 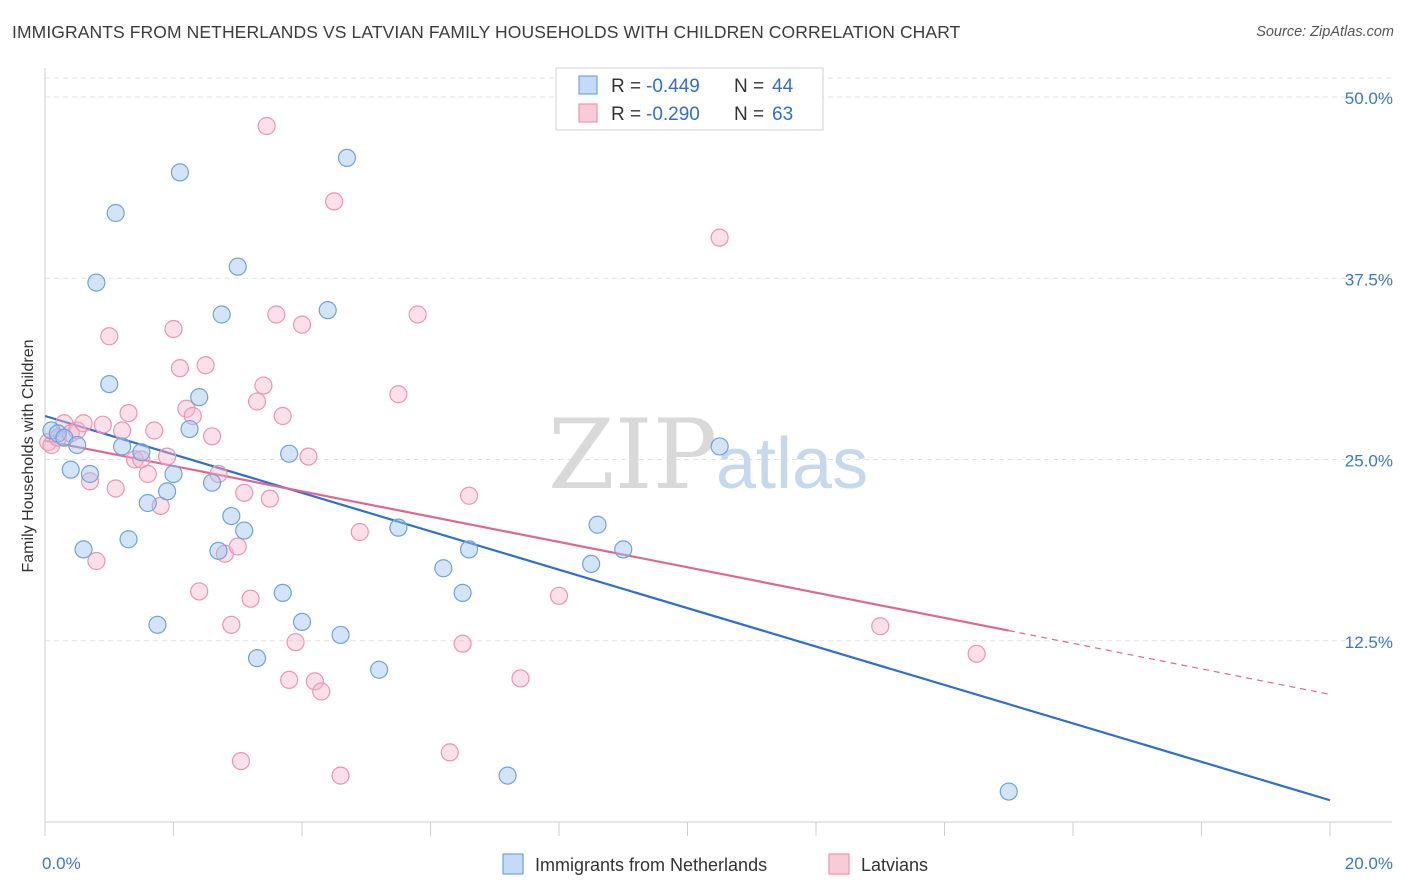 What do you see at coordinates (689, 99) in the screenshot?
I see `stats-legend-box` at bounding box center [689, 99].